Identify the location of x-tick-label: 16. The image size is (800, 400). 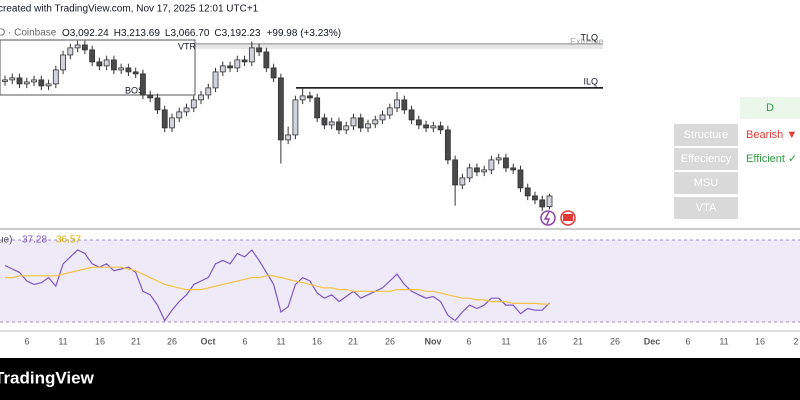
(100, 341).